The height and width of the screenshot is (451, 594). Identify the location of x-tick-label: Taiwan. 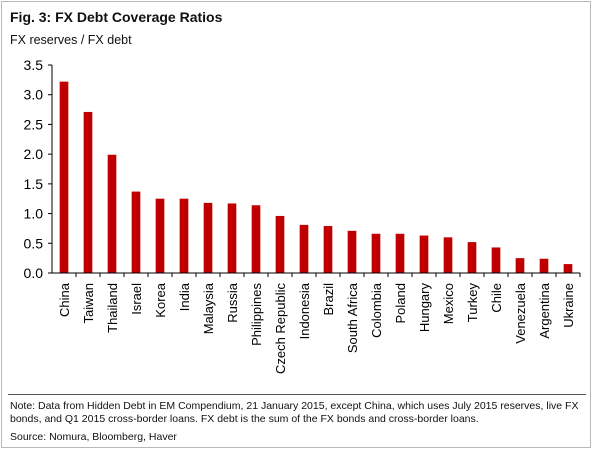
(88, 303).